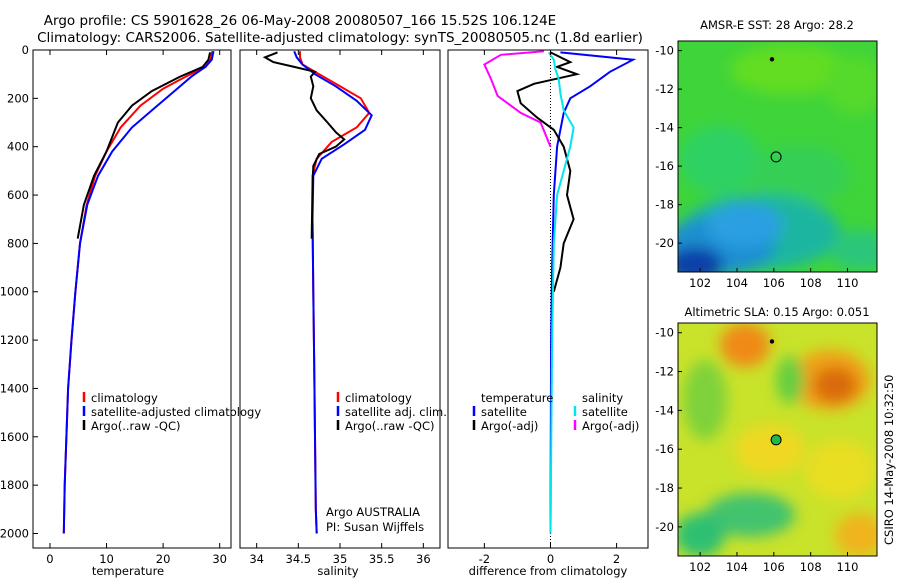  What do you see at coordinates (605, 412) in the screenshot?
I see `legend-label-diff-sal-satellite: satellite` at bounding box center [605, 412].